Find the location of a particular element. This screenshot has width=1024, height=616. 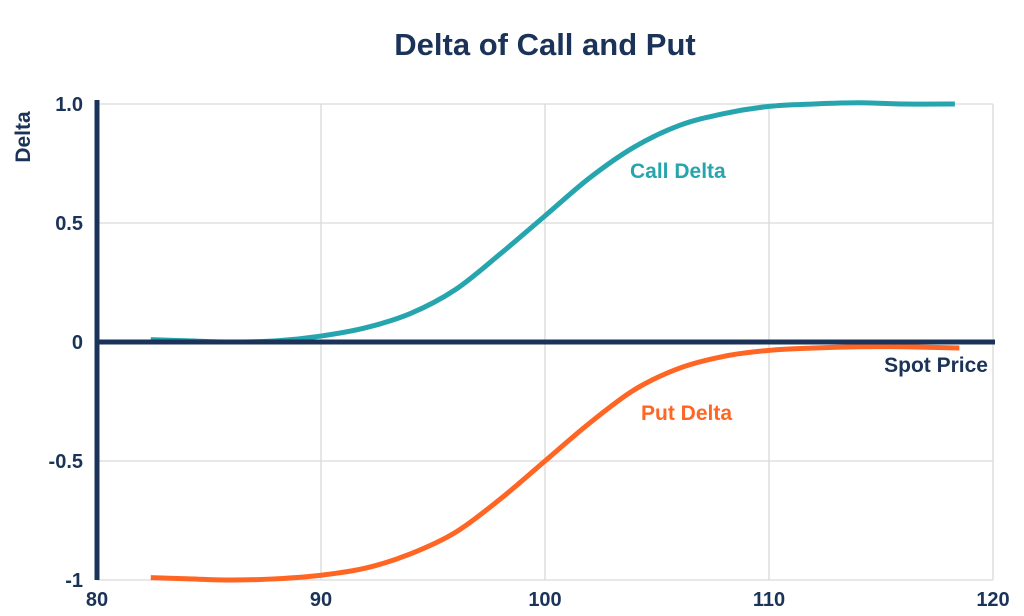

y-tick-label: 1.0 is located at coordinates (69, 105).